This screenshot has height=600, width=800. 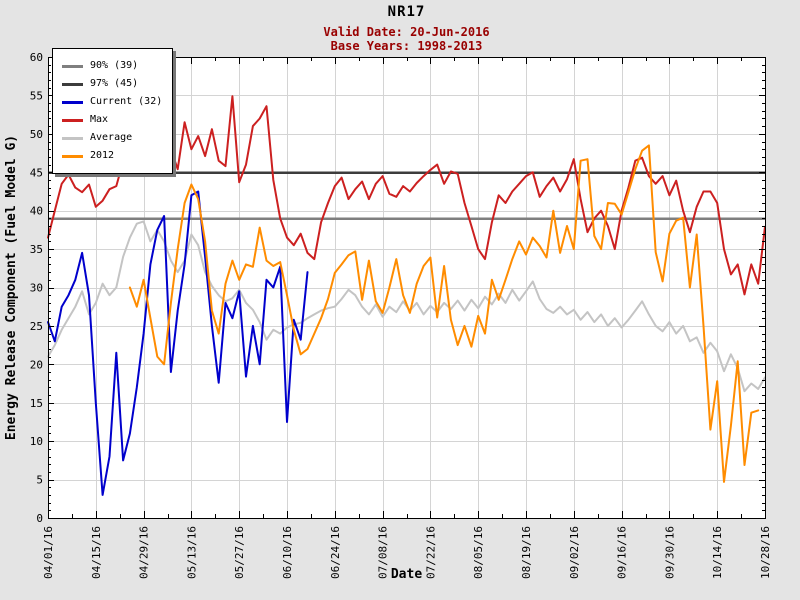 I want to click on base-years-label: Base Years: 1998-2013, so click(x=406, y=46).